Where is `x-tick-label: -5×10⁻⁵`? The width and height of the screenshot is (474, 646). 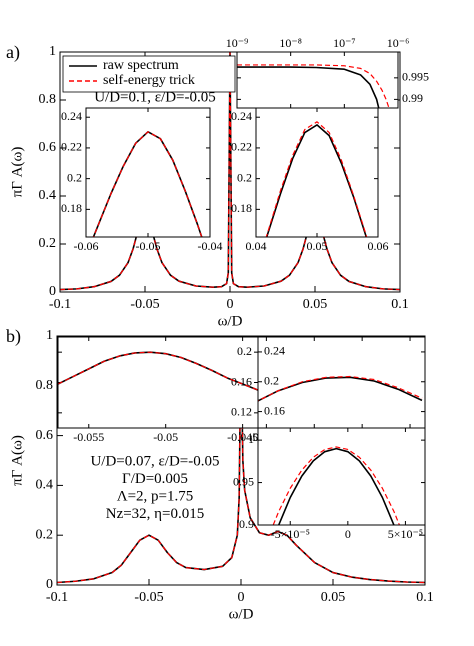 x-tick-label: -5×10⁻⁵ is located at coordinates (290, 534).